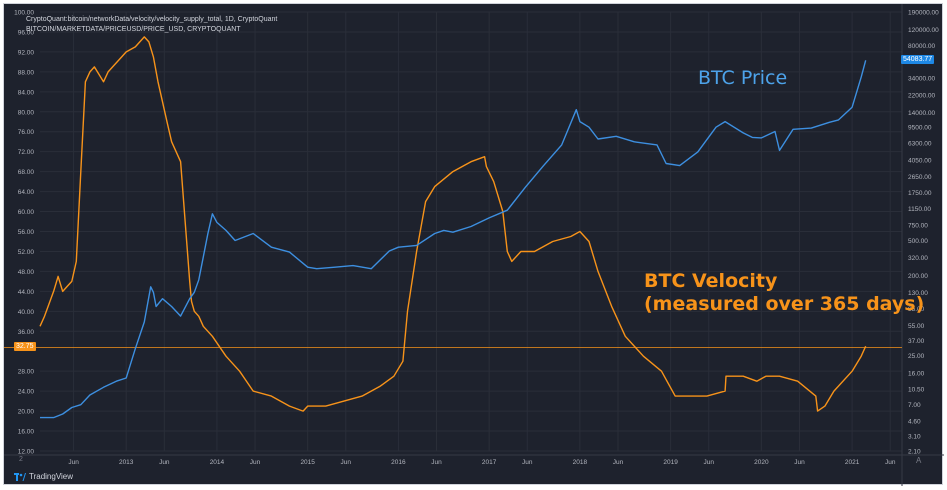  I want to click on left-tick-label: 28.00, so click(26, 372).